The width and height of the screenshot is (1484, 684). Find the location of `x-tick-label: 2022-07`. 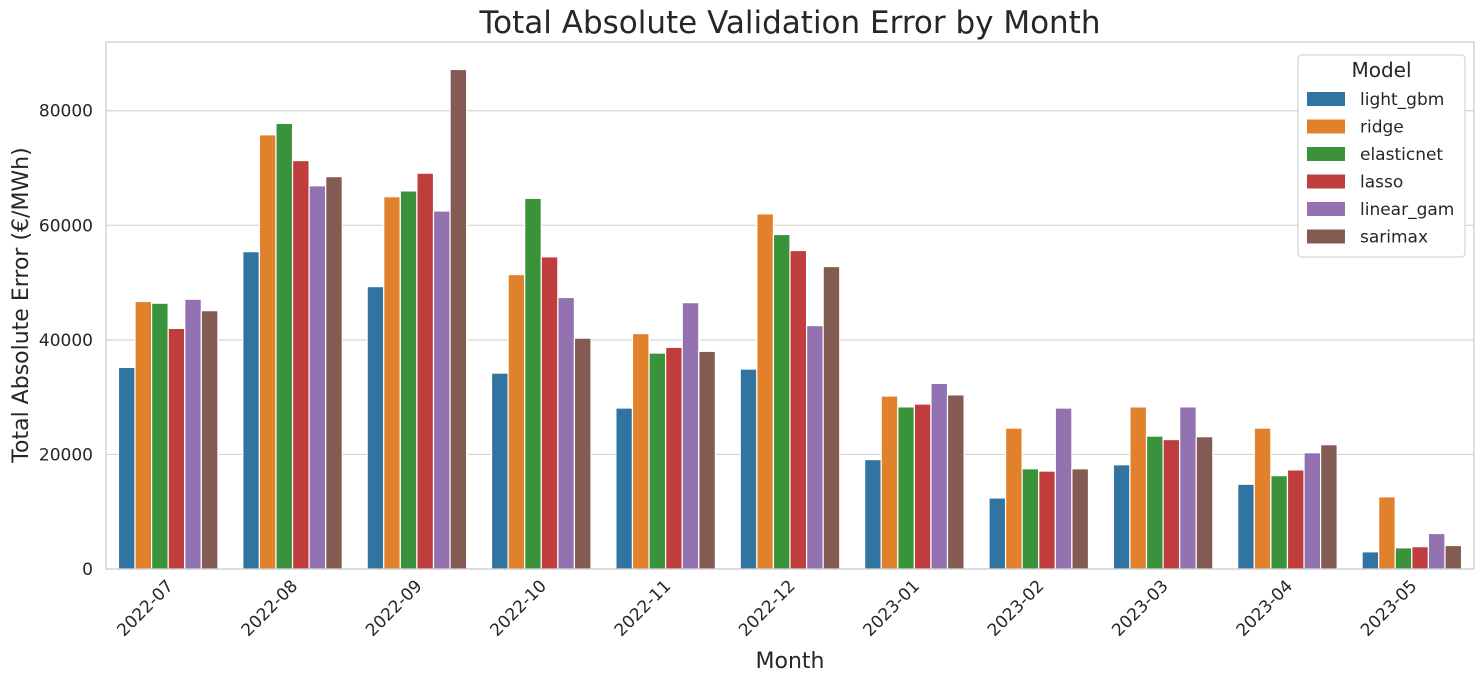

x-tick-label: 2022-07 is located at coordinates (145, 608).